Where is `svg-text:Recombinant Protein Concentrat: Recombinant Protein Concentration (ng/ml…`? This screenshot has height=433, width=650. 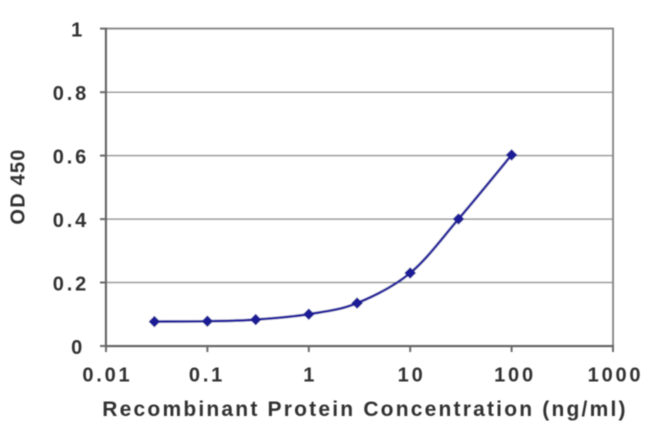 svg-text:Recombinant Protein Concentrat: Recombinant Protein Concentration (ng/ml… is located at coordinates (364, 409).